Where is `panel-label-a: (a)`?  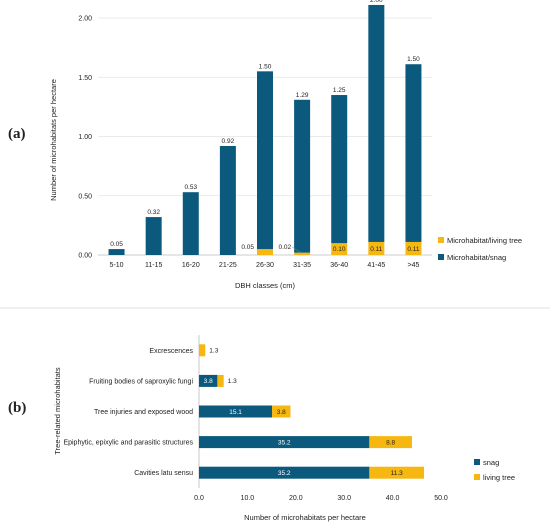
panel-label-a: (a) is located at coordinates (17, 134).